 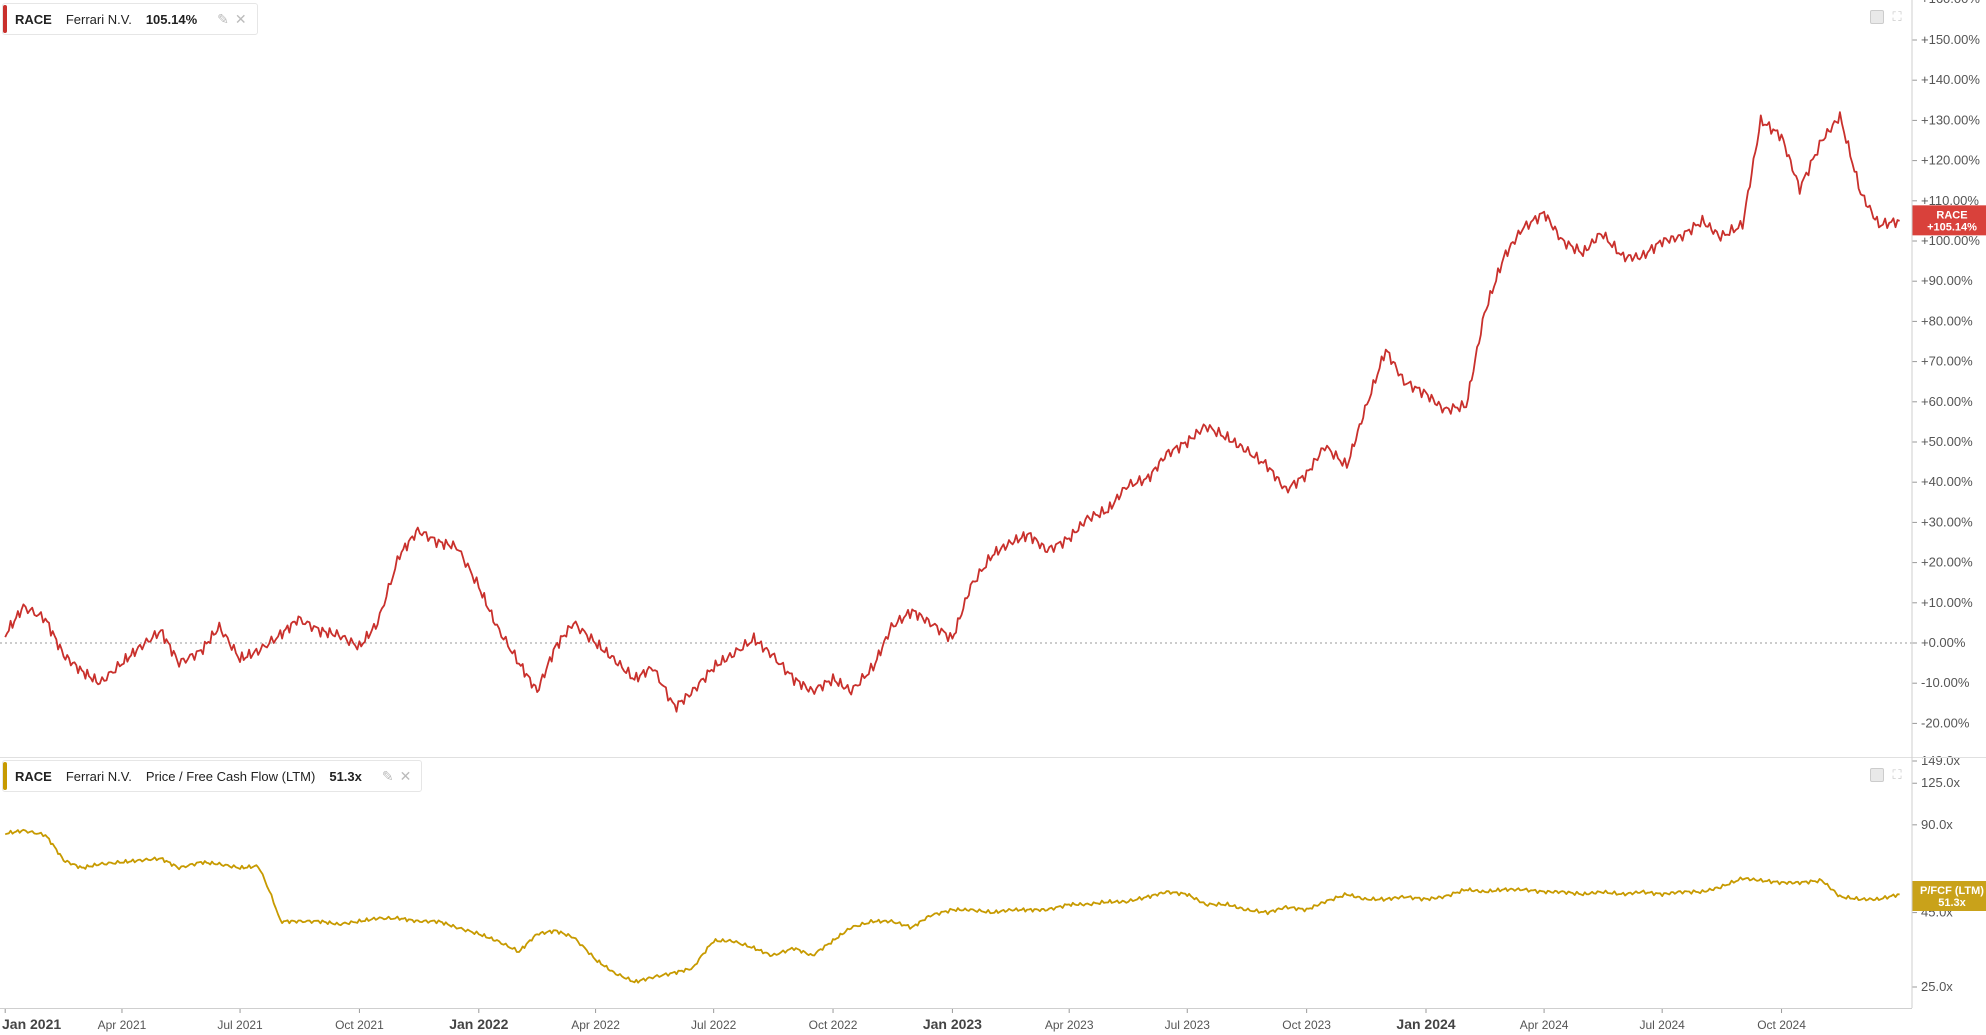 What do you see at coordinates (1950, 39) in the screenshot?
I see `y-tick-label: +150.00%` at bounding box center [1950, 39].